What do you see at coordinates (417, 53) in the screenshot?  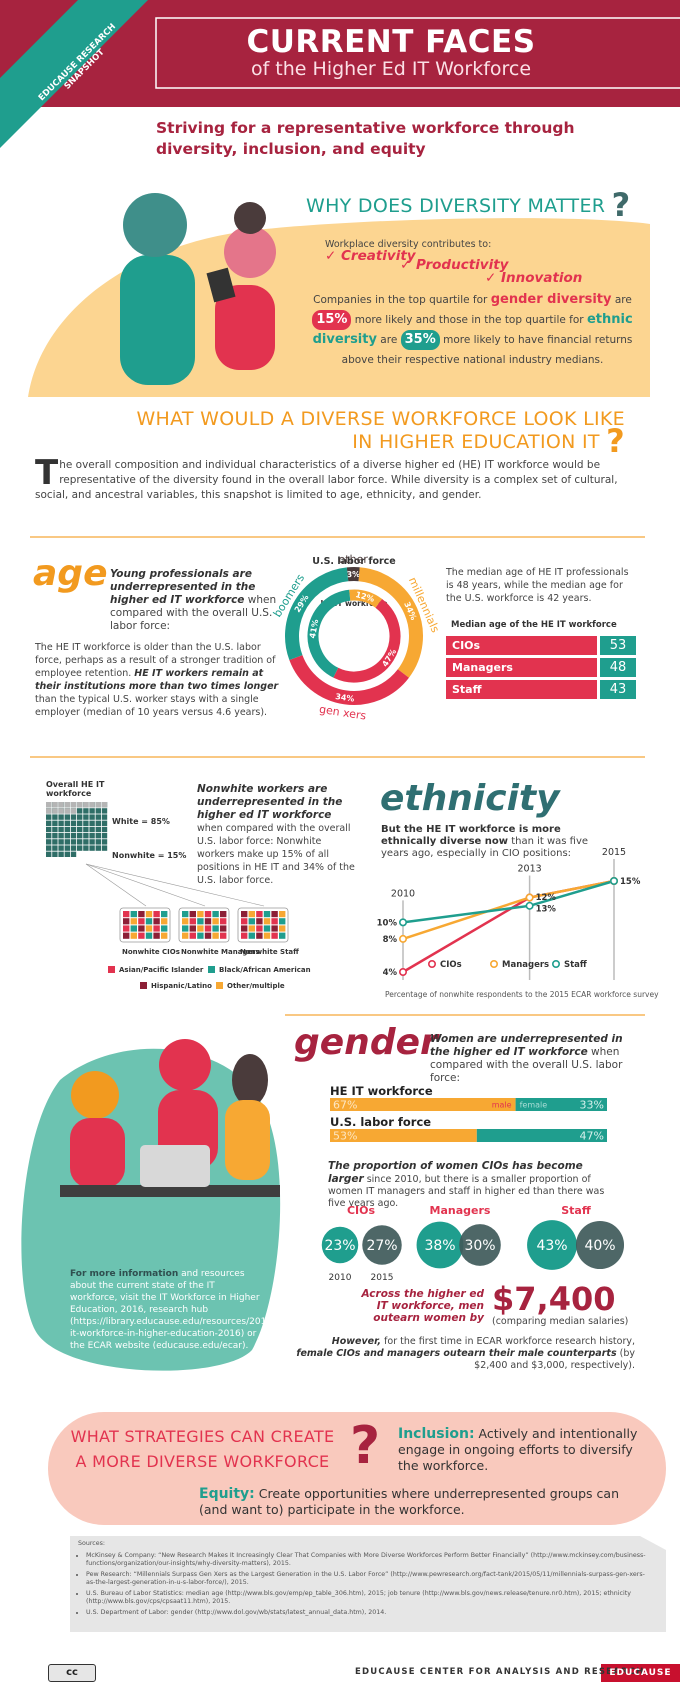 I see `title-frame` at bounding box center [417, 53].